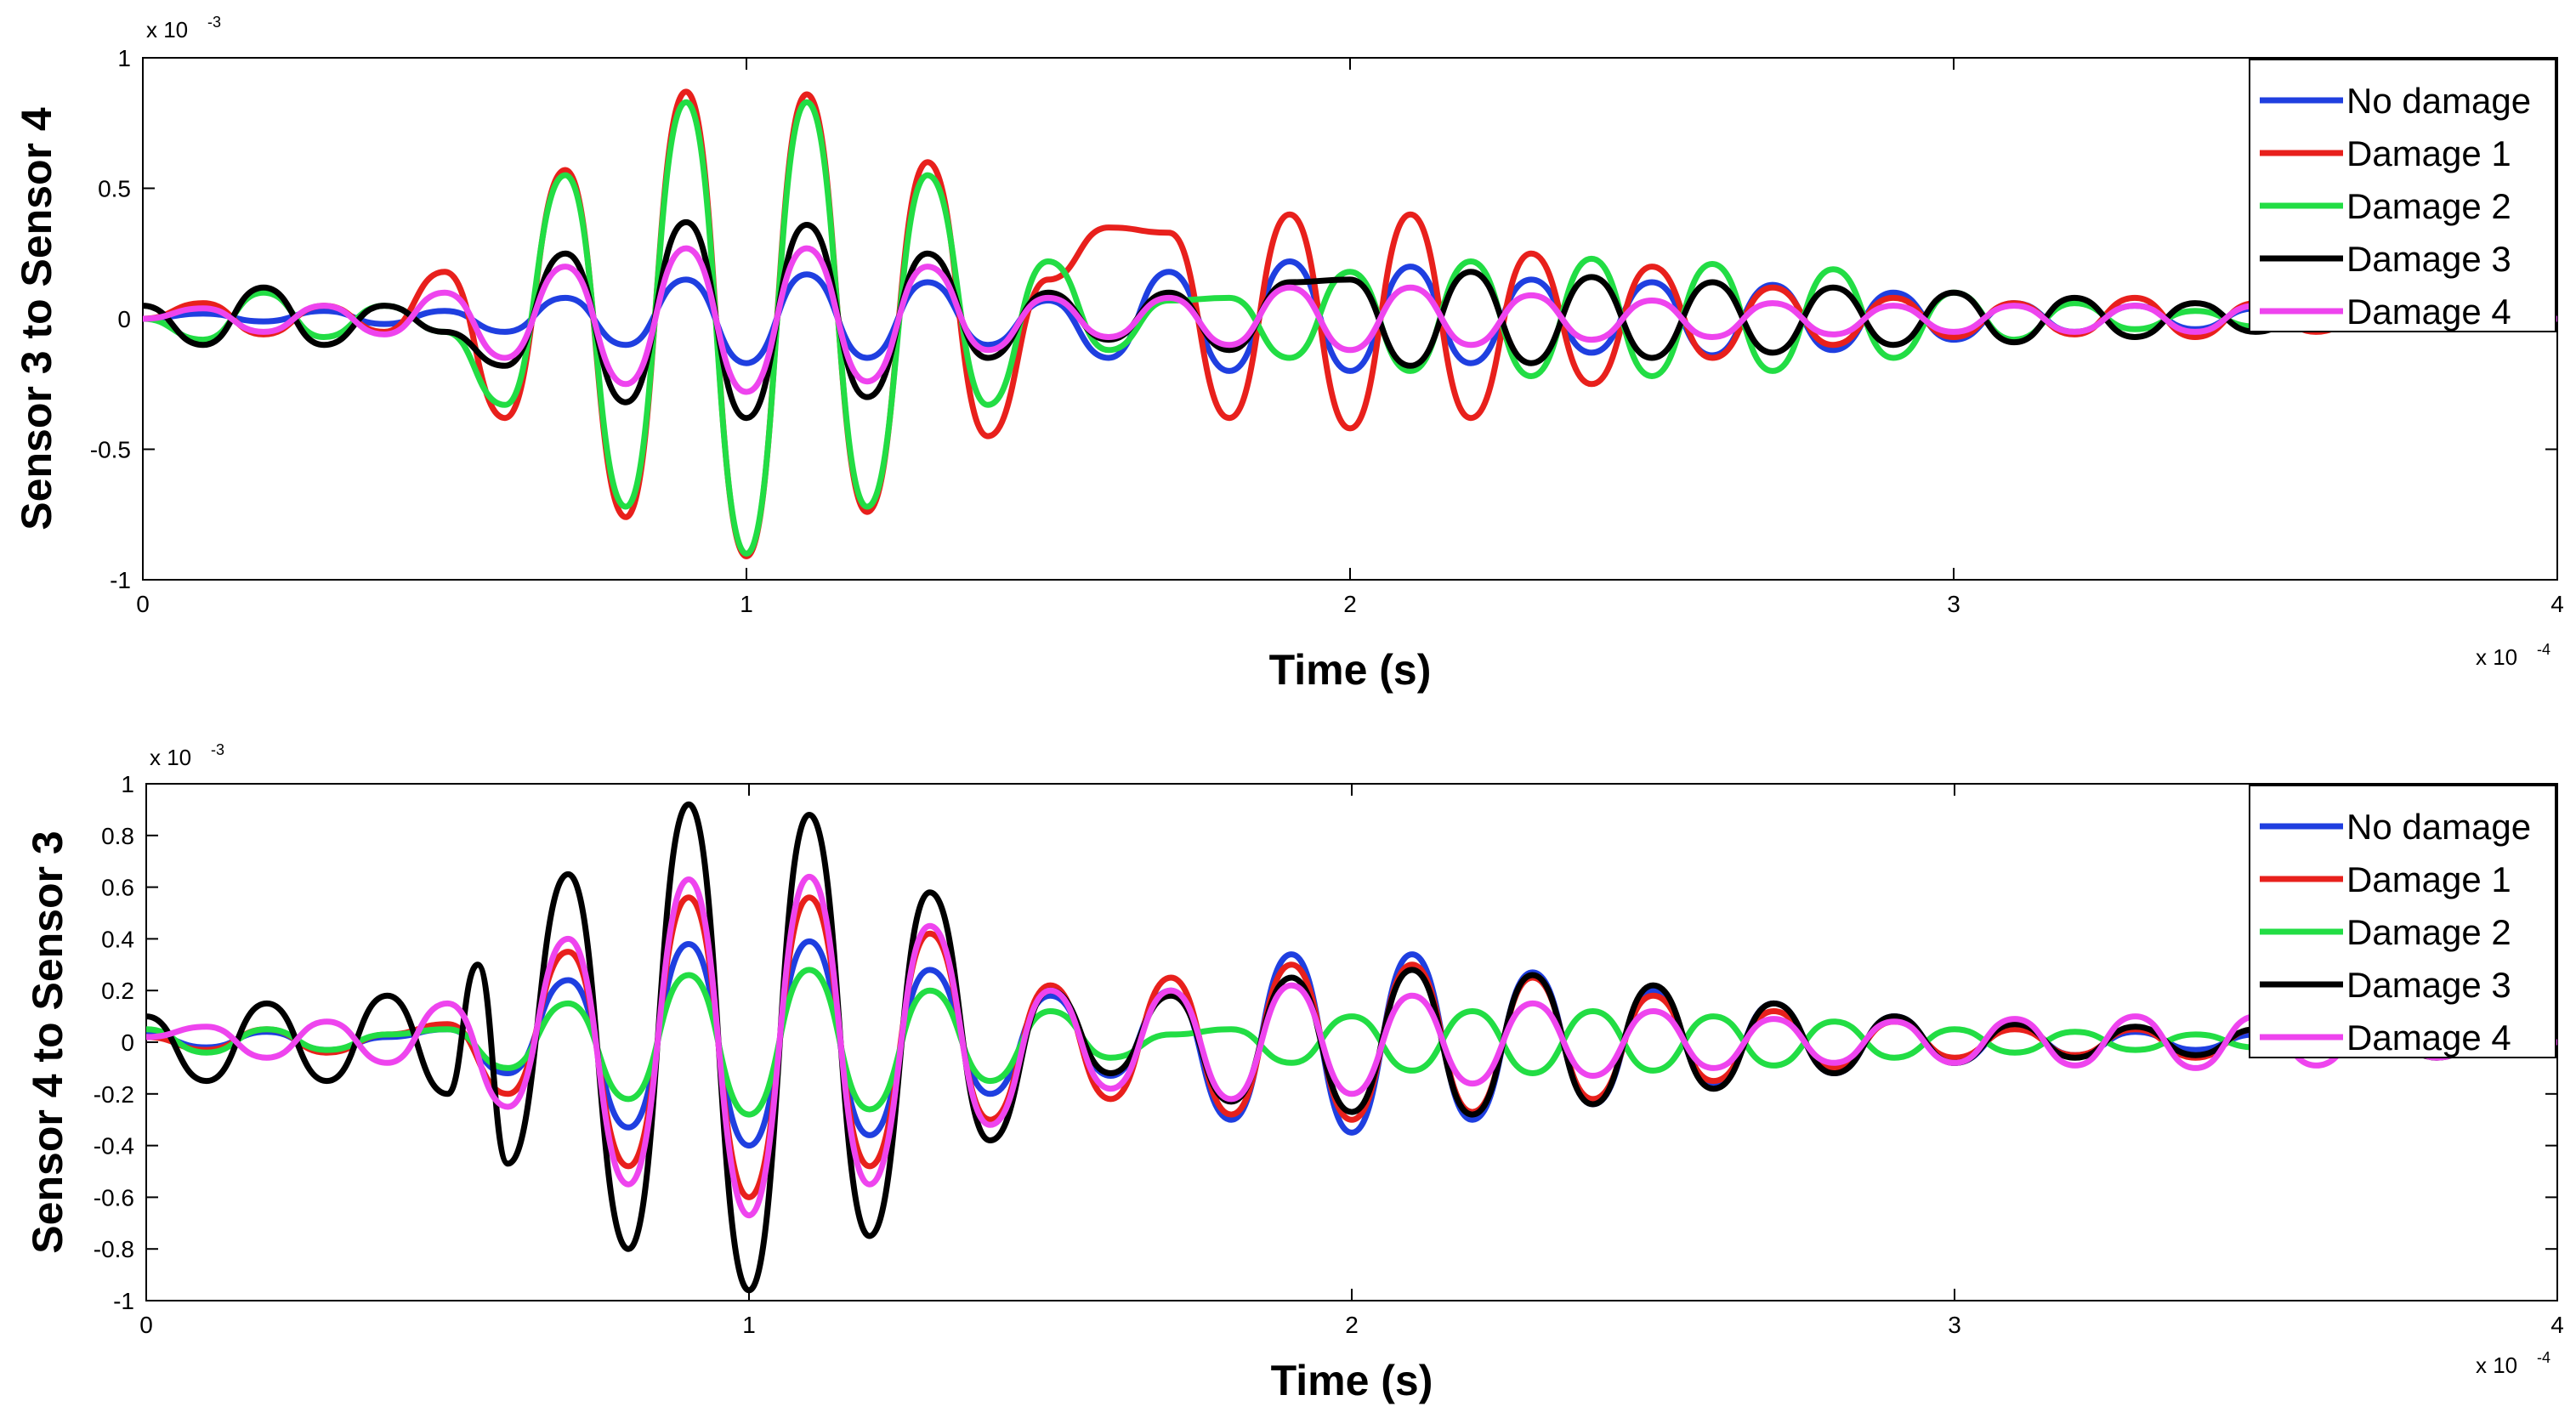  Describe the element at coordinates (114, 1249) in the screenshot. I see `y-tick-label: -0.8` at that location.